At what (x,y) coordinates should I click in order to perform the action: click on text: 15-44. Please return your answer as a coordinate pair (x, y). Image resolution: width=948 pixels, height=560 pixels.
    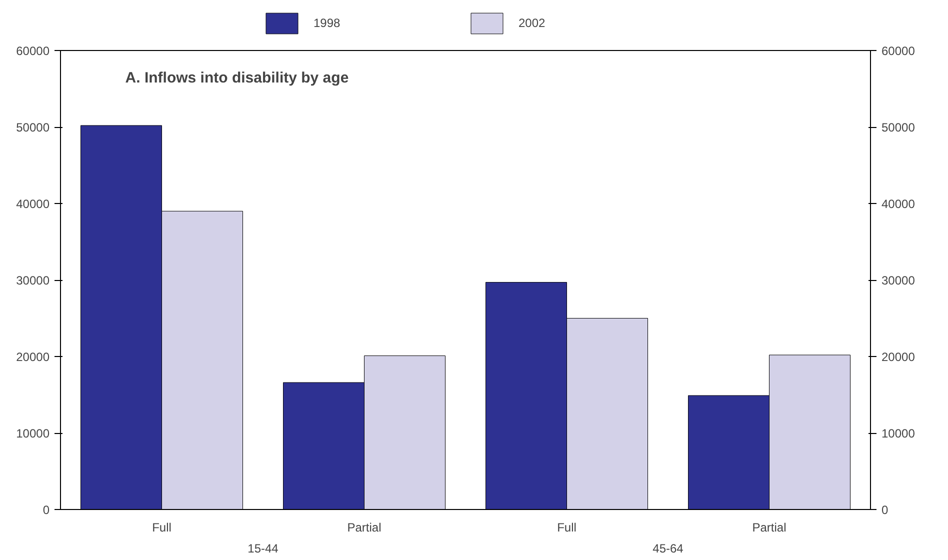
    Looking at the image, I should click on (263, 549).